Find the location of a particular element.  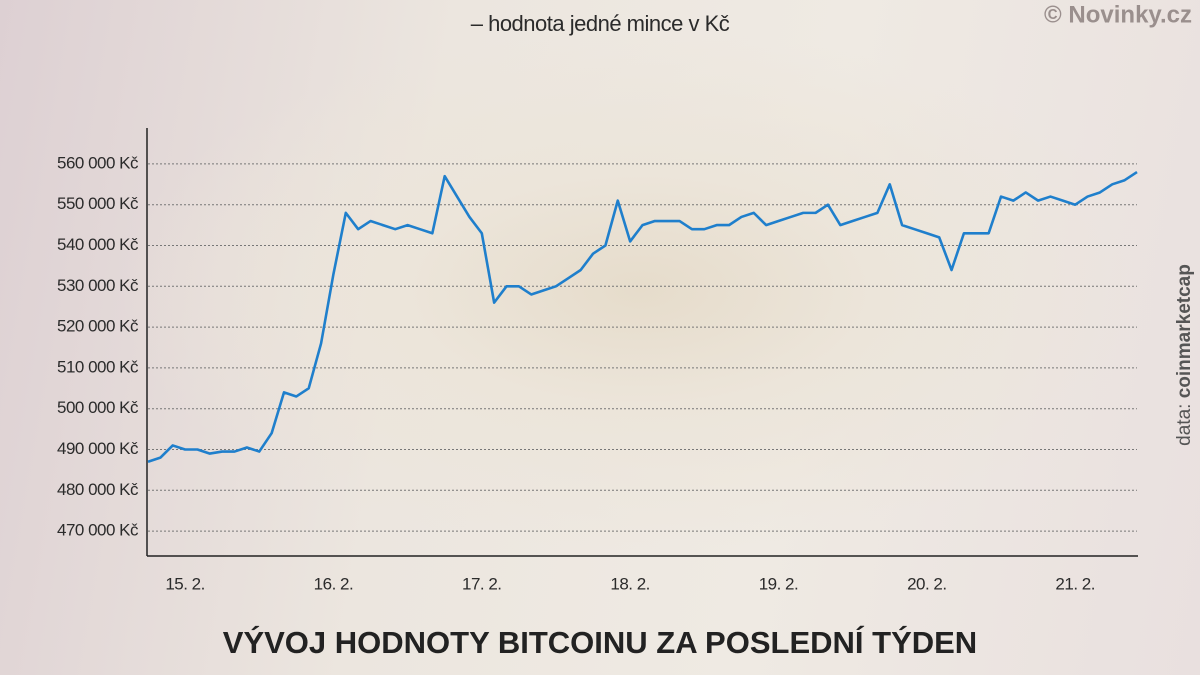

x-tick-label: 17. 2. is located at coordinates (482, 583).